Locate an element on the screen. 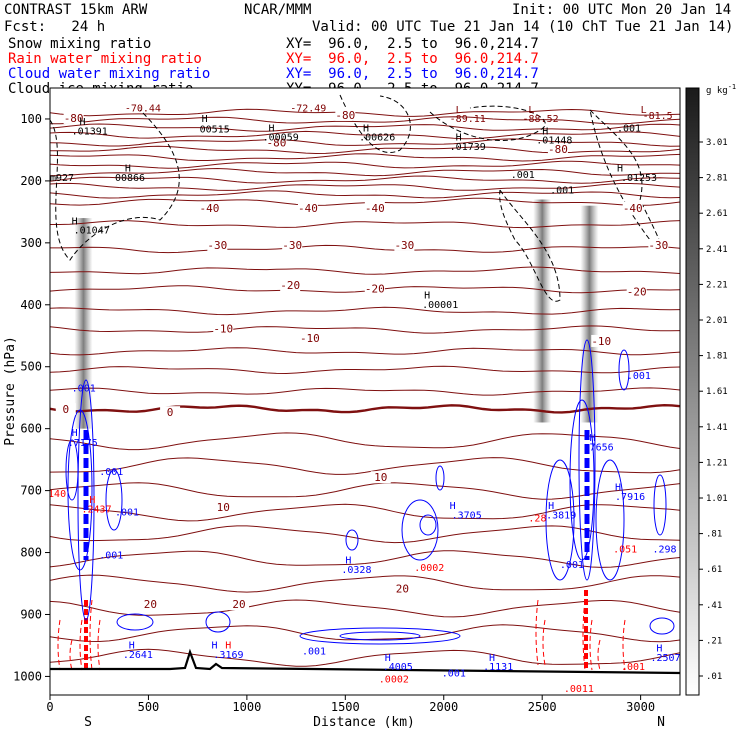  extremum-label: .2507 is located at coordinates (665, 658).